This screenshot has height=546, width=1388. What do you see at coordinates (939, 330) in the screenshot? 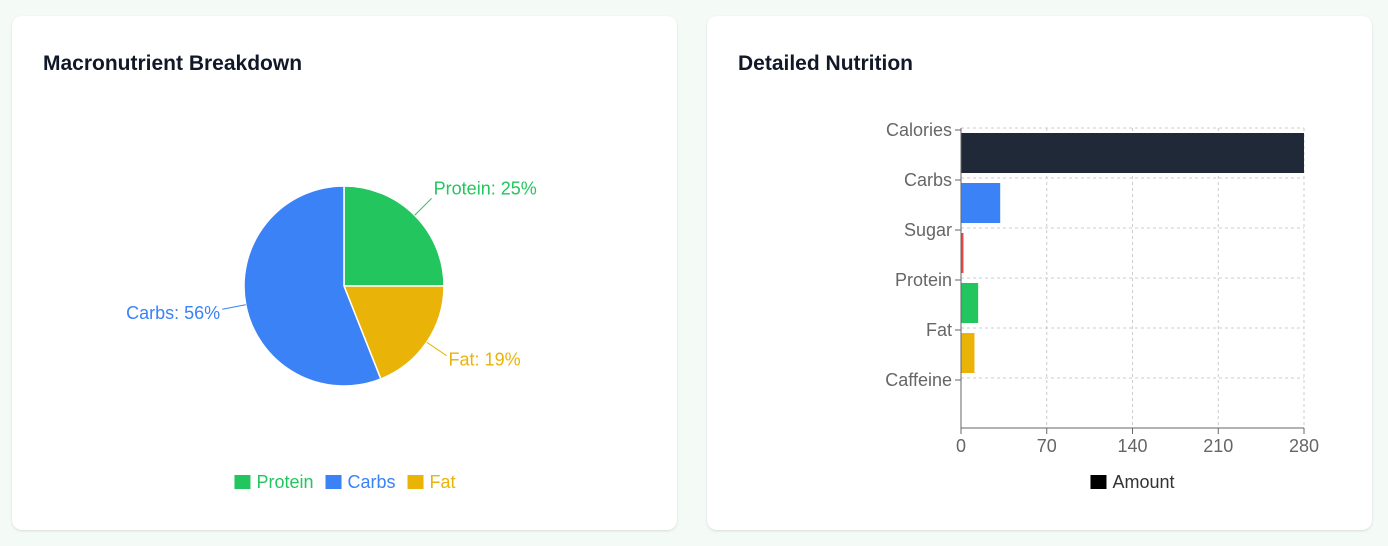
I see `y-tick-label-fat: Fat` at bounding box center [939, 330].